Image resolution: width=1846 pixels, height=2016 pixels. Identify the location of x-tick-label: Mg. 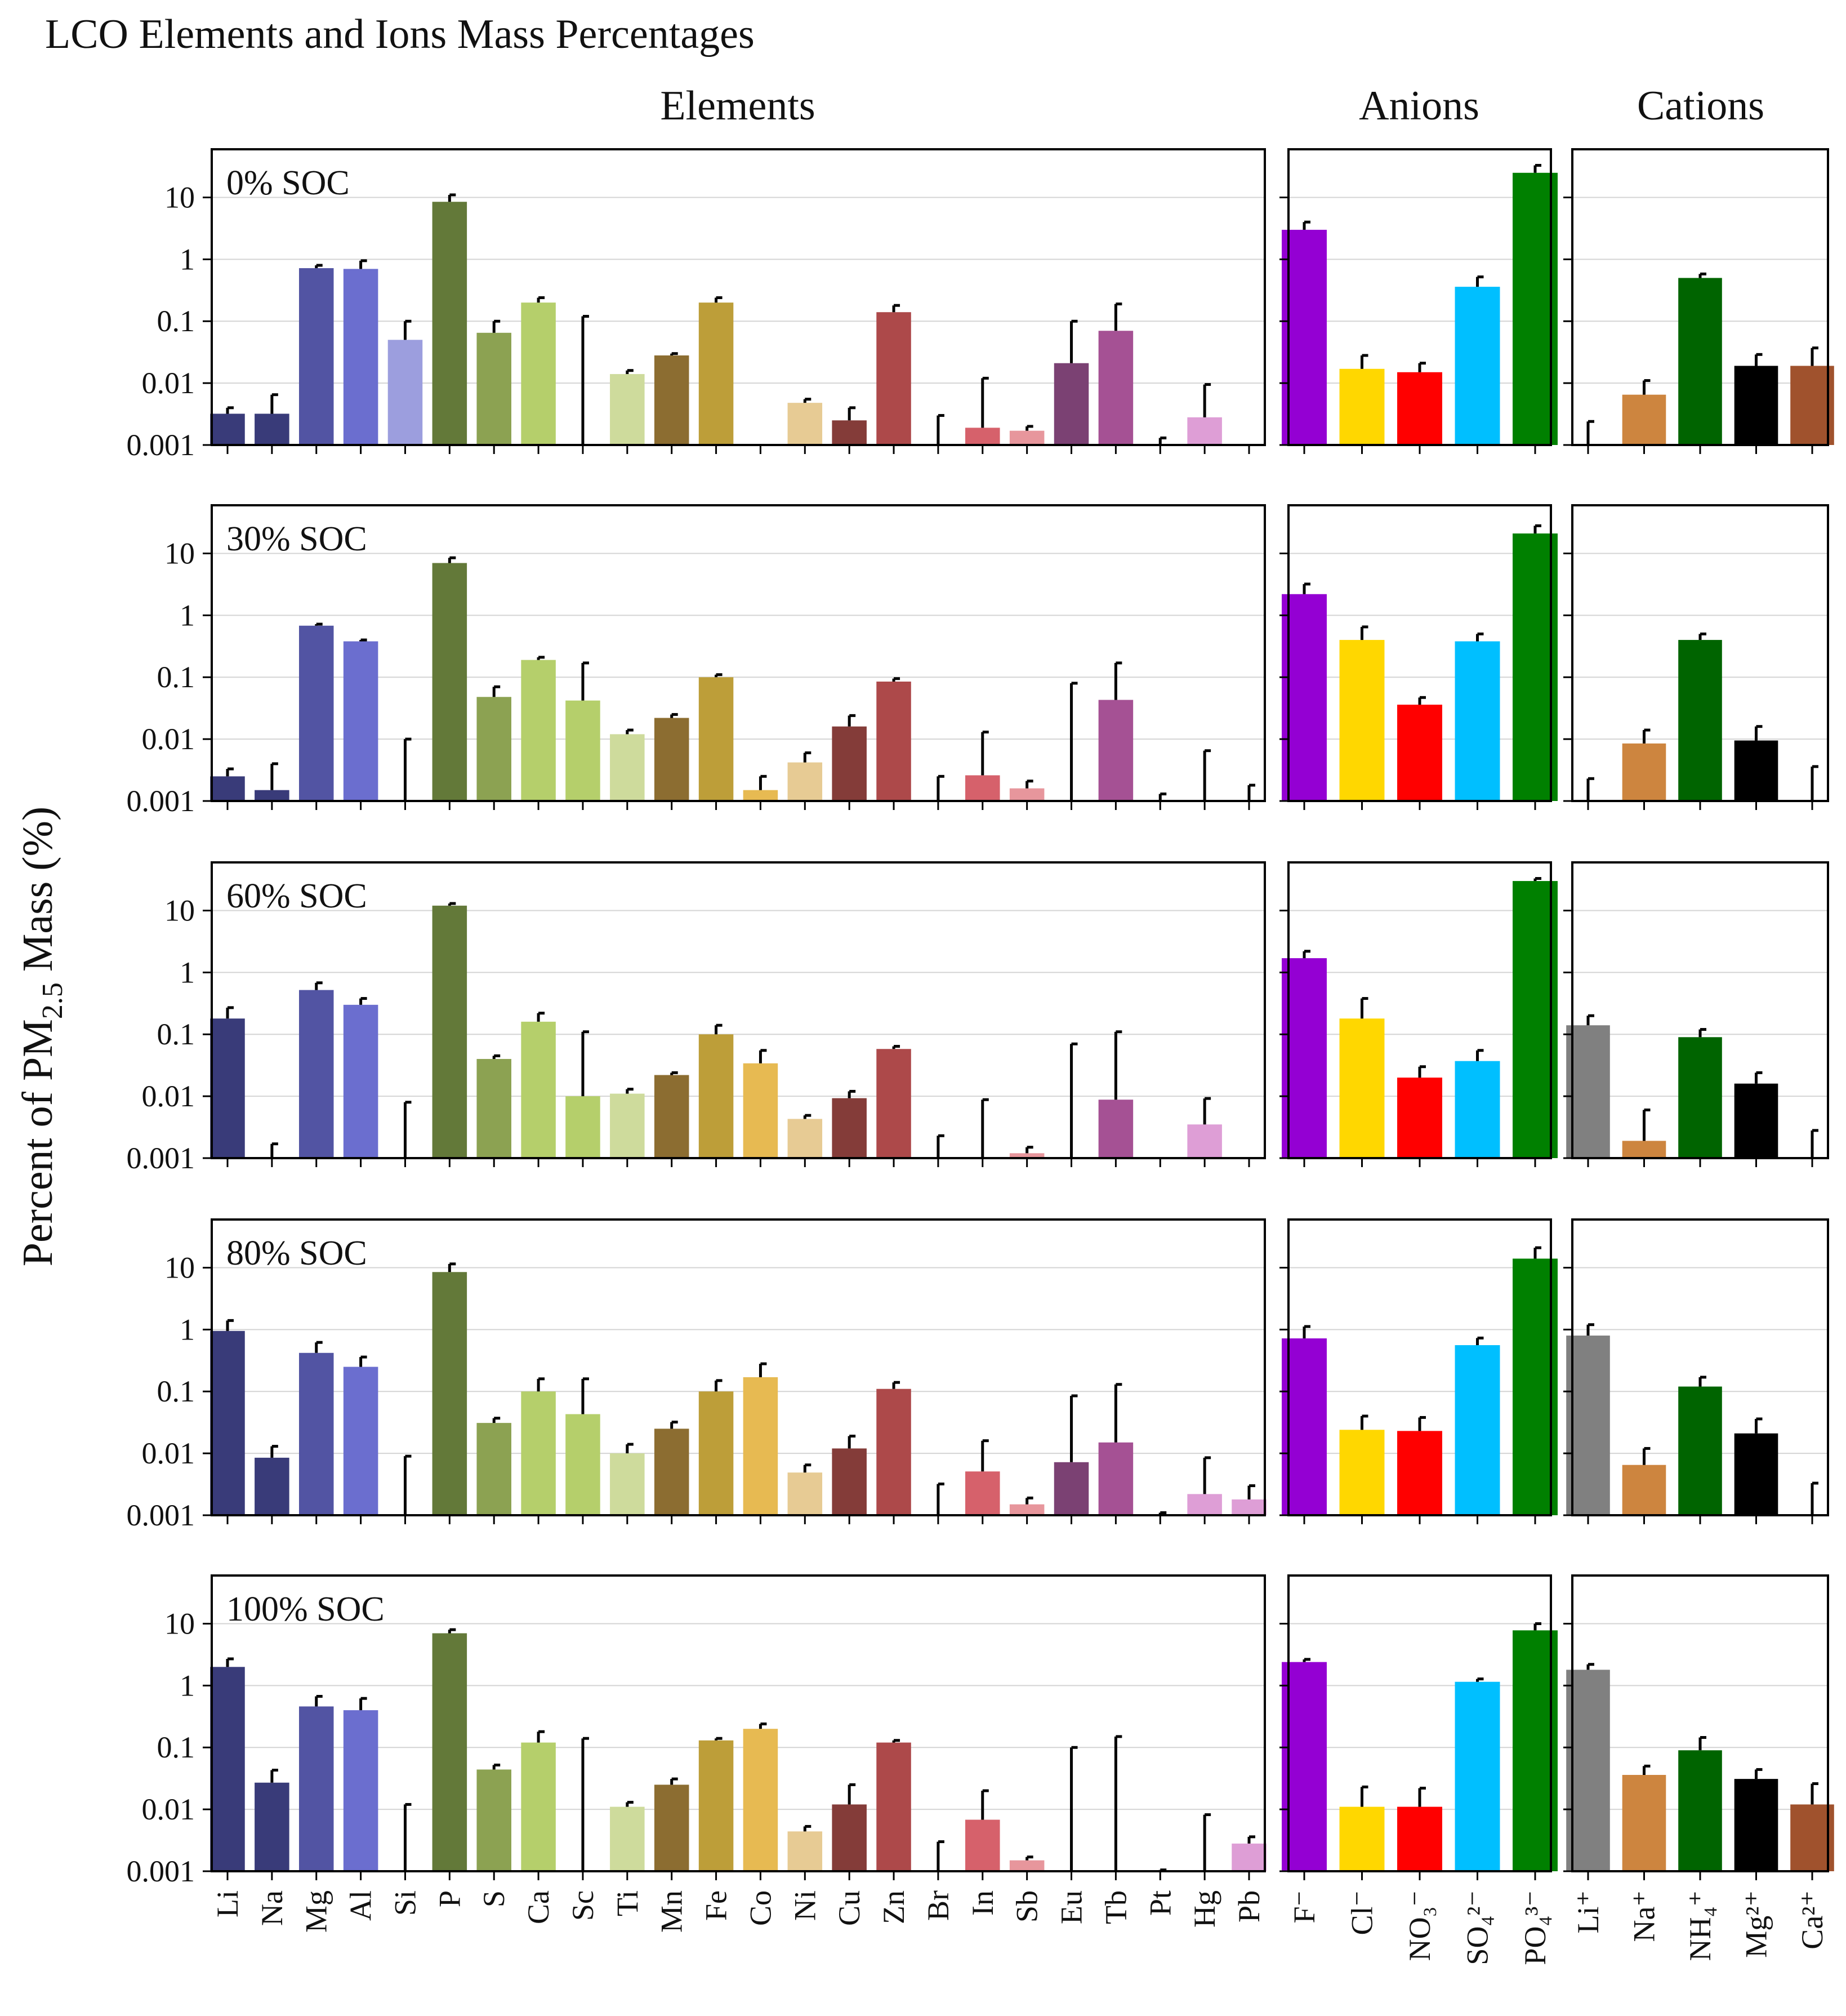
(316, 1912).